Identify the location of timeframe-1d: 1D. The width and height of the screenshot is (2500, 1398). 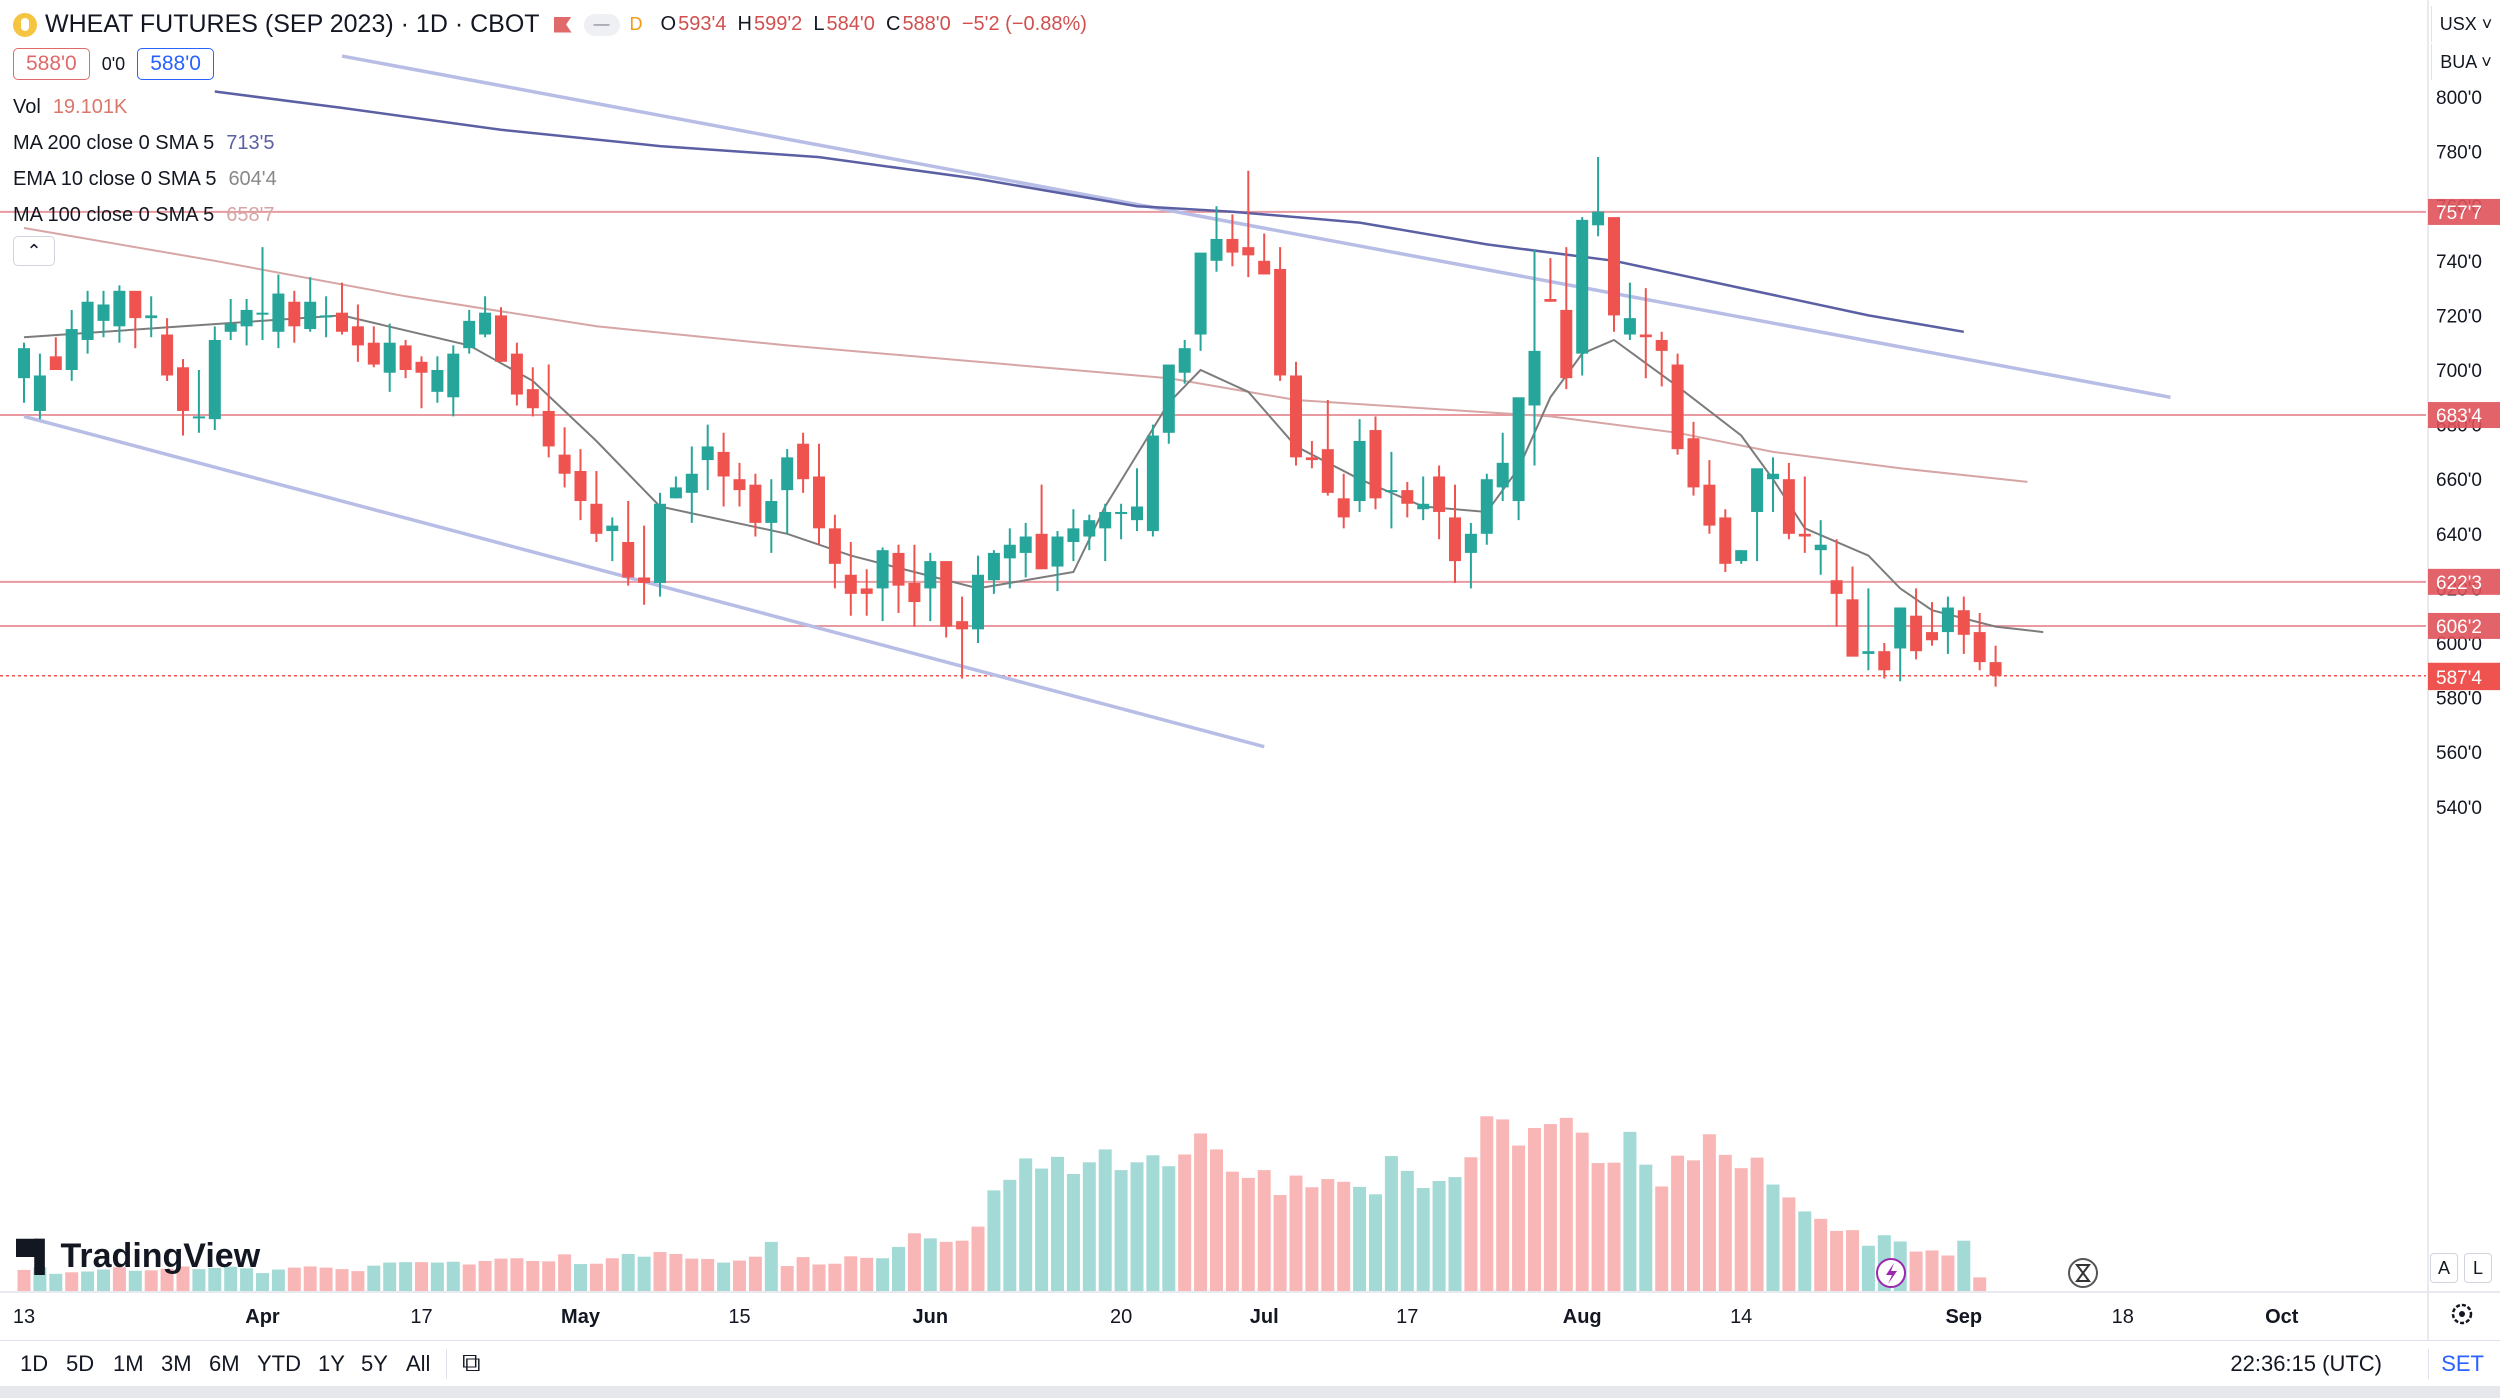
(34, 1363).